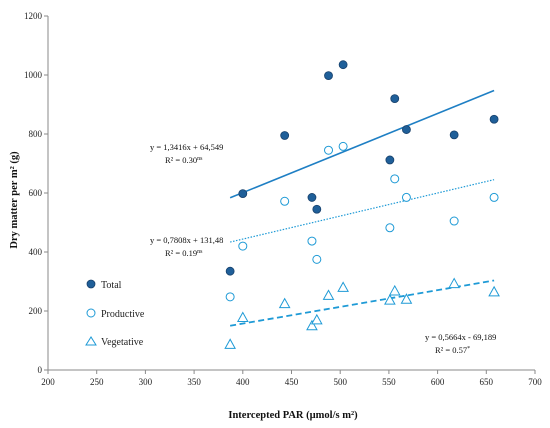 The height and width of the screenshot is (428, 550). What do you see at coordinates (200, 159) in the screenshot?
I see `r2-total-sig: ns` at bounding box center [200, 159].